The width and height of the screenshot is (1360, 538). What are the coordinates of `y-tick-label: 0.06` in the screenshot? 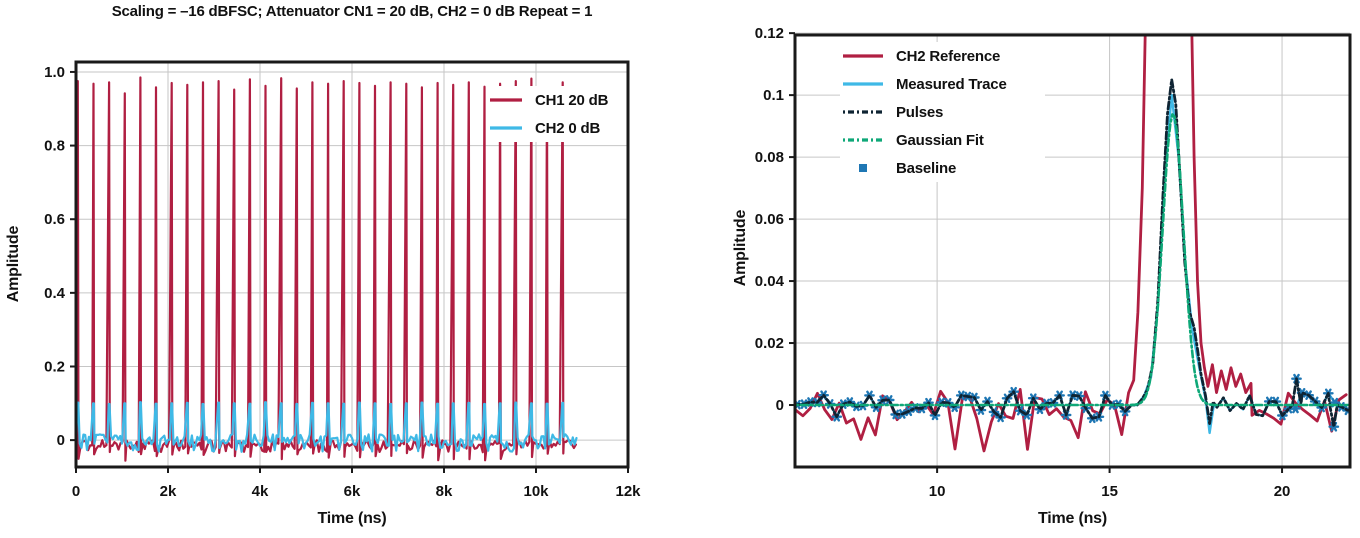 It's located at (769, 219).